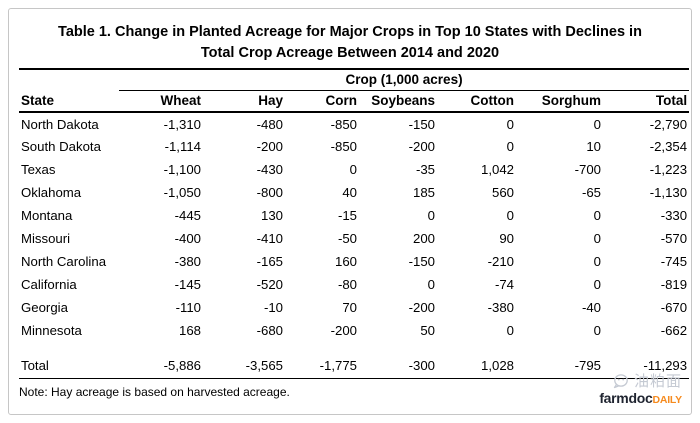 The height and width of the screenshot is (423, 700). I want to click on watermark-chinese-row: 油粕面, so click(640, 381).